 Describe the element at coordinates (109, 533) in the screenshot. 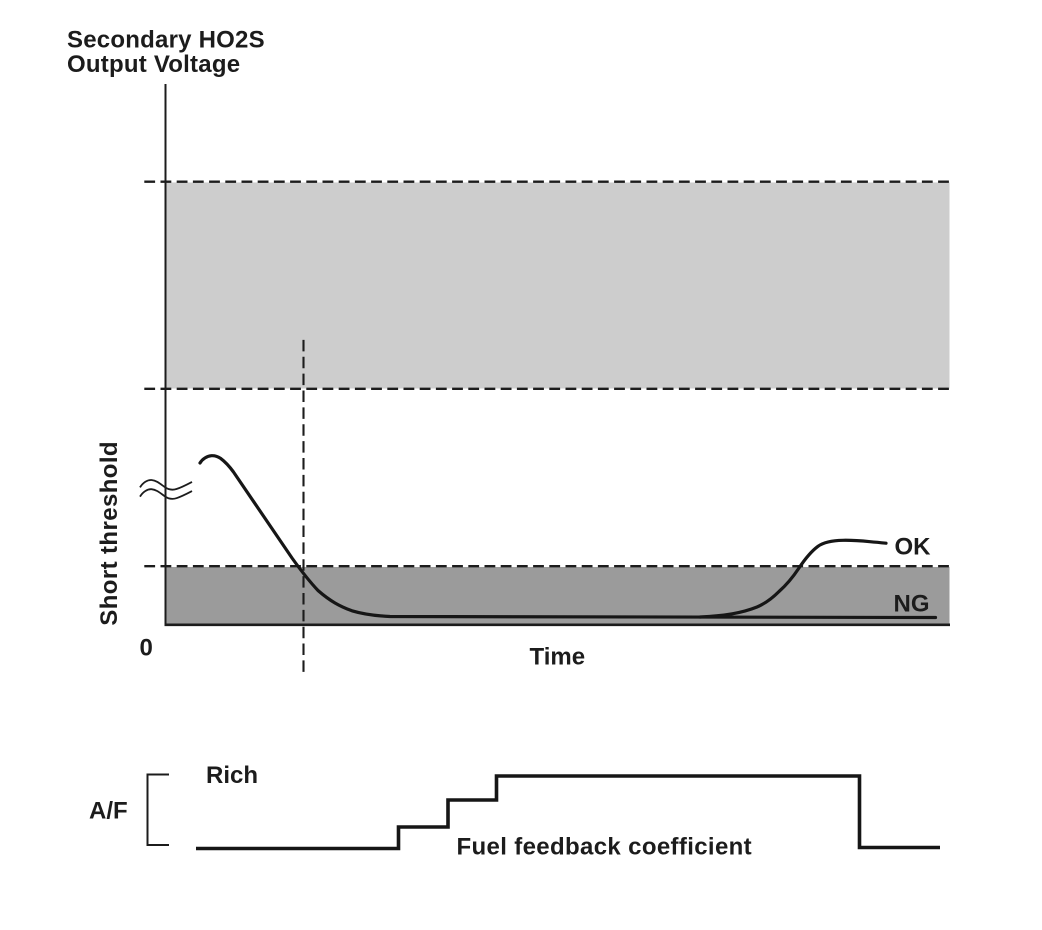

I see `svg-text: Short threshold` at that location.